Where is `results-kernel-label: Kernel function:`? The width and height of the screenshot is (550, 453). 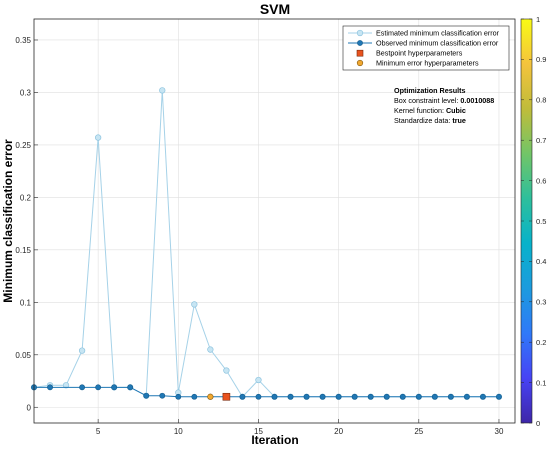
results-kernel-label: Kernel function: is located at coordinates (420, 110).